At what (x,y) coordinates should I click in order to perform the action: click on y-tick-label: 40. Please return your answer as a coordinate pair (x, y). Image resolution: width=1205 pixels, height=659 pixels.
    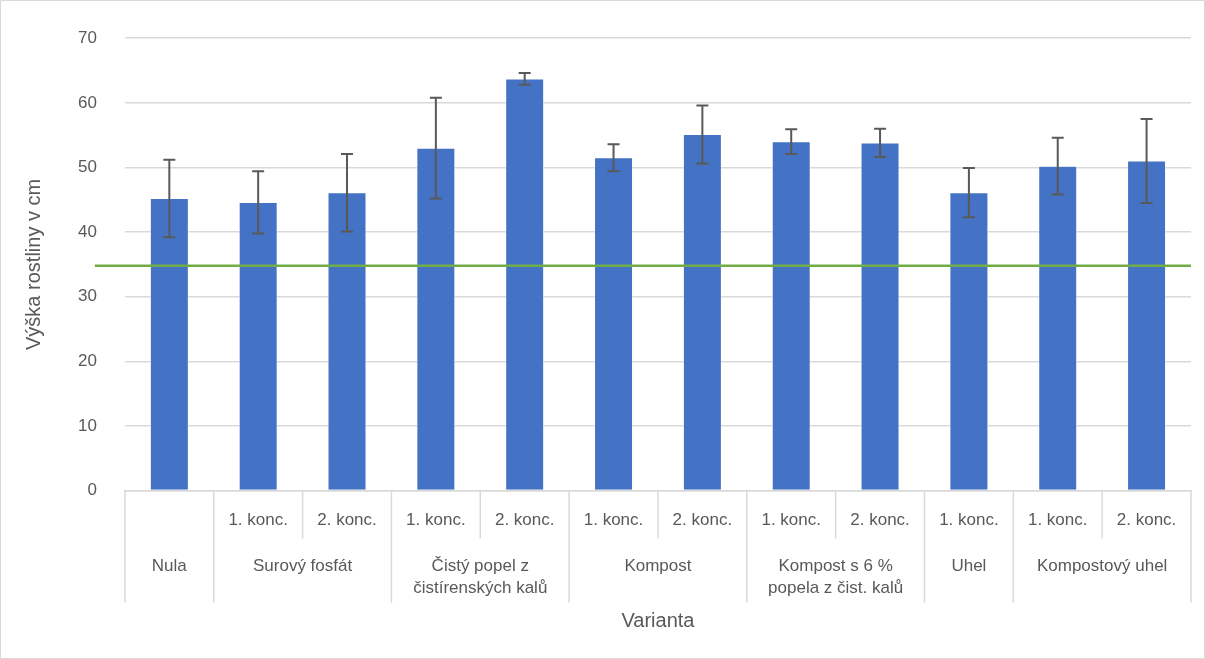
    Looking at the image, I should click on (87, 231).